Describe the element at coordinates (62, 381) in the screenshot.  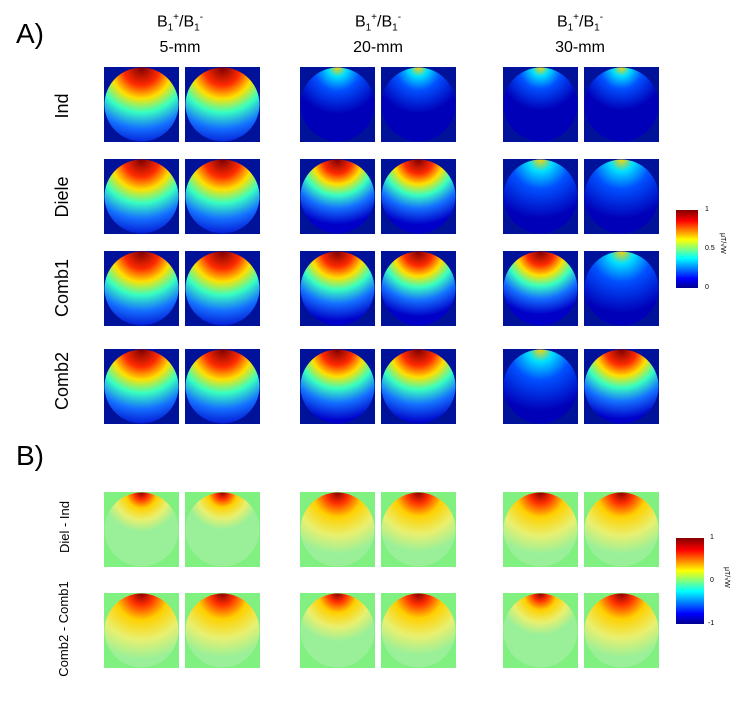
I see `row-label-comb2: Comb2` at that location.